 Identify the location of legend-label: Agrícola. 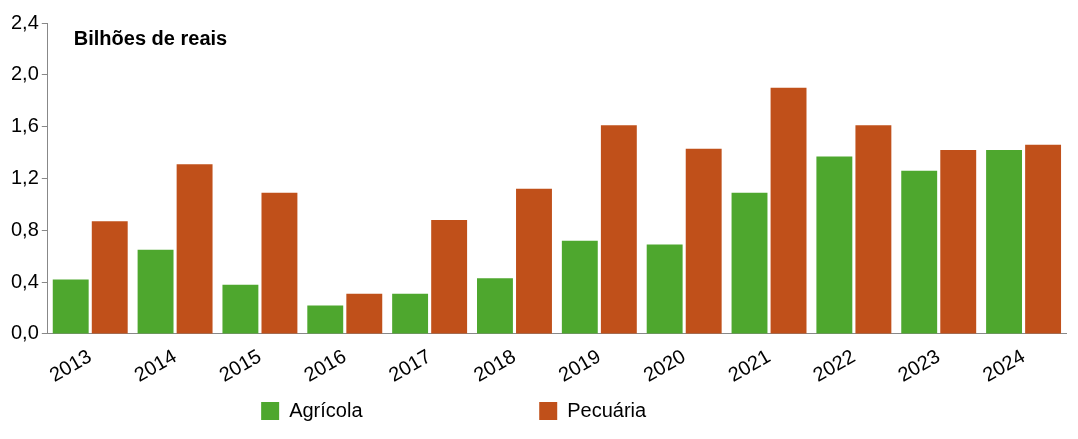
(409, 409).